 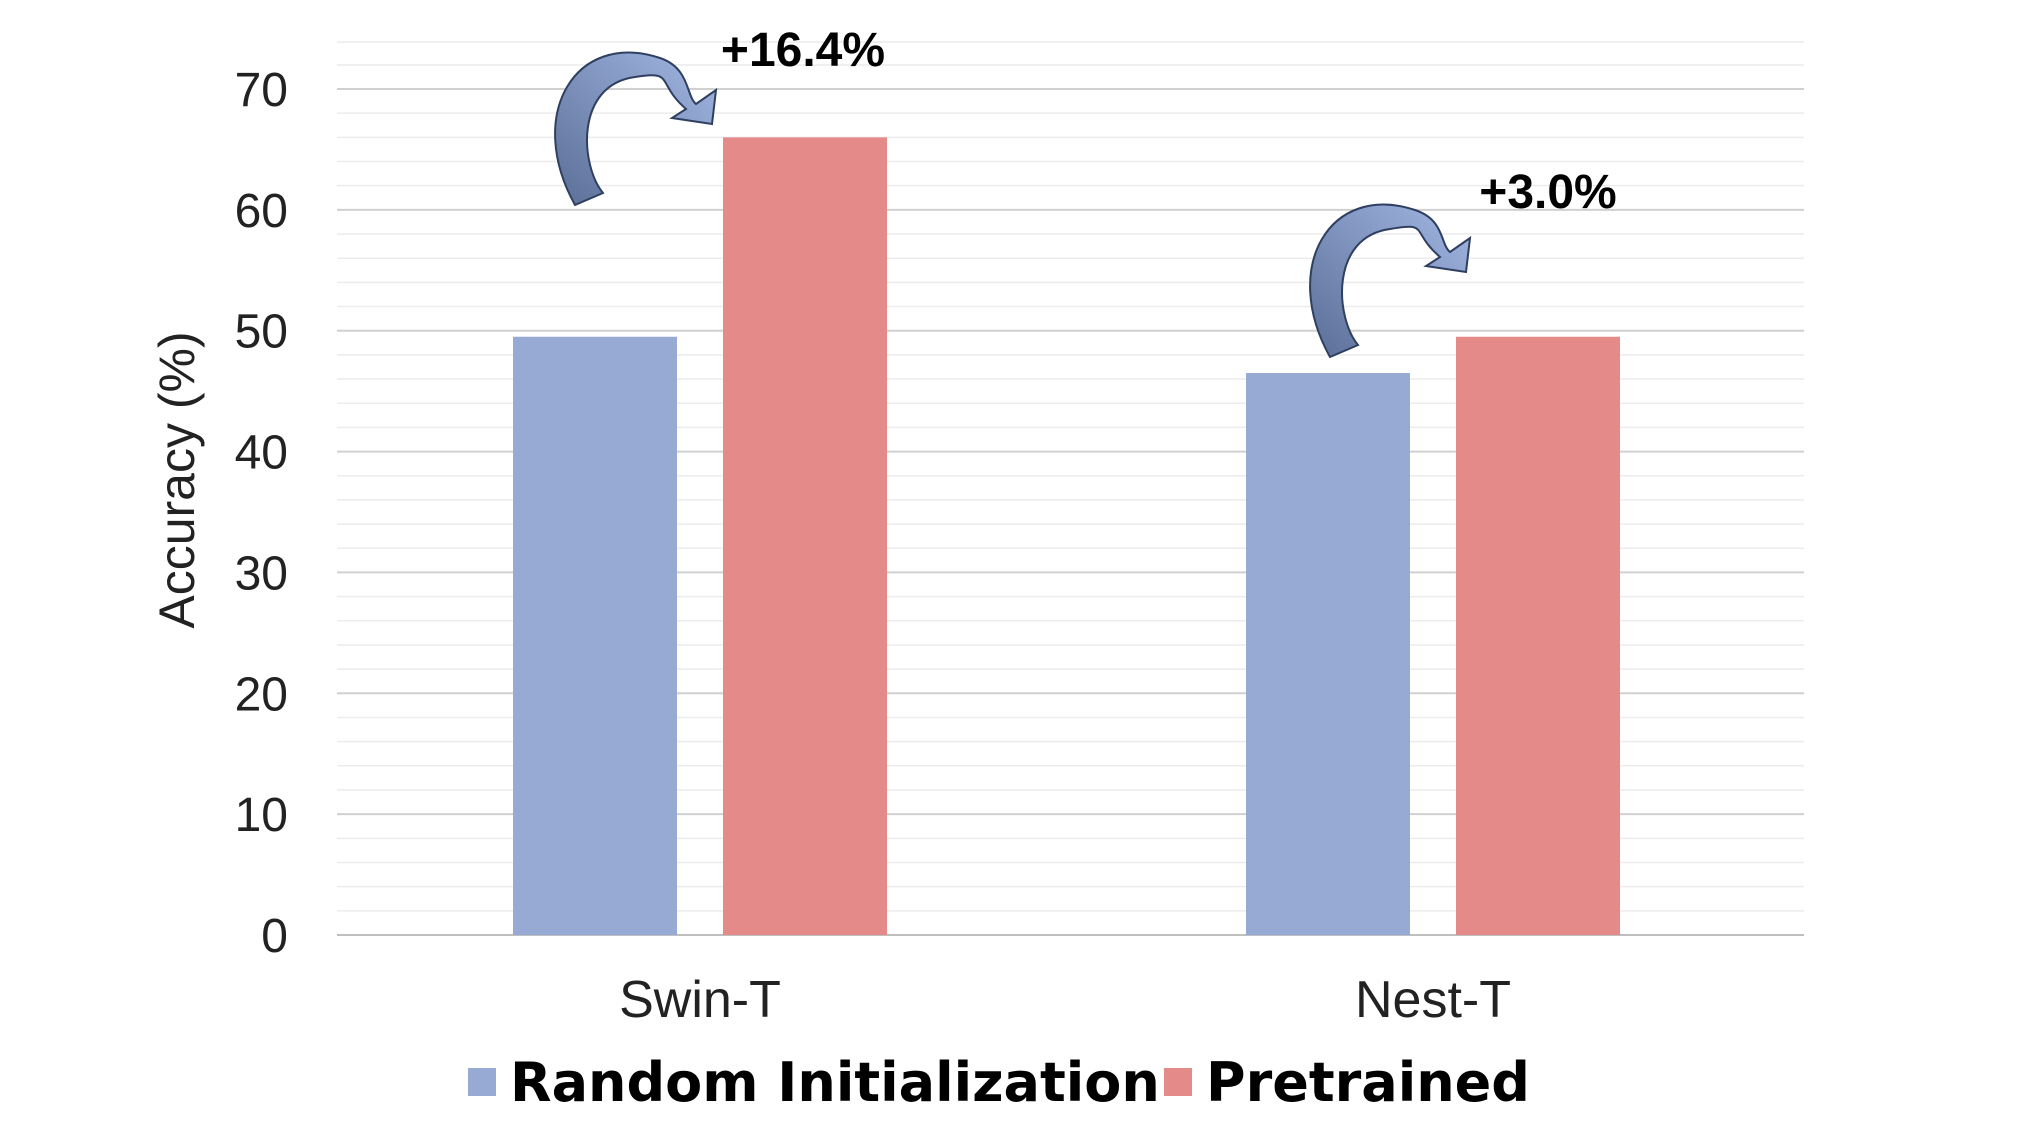 What do you see at coordinates (261, 332) in the screenshot?
I see `y-tick-label: 50` at bounding box center [261, 332].